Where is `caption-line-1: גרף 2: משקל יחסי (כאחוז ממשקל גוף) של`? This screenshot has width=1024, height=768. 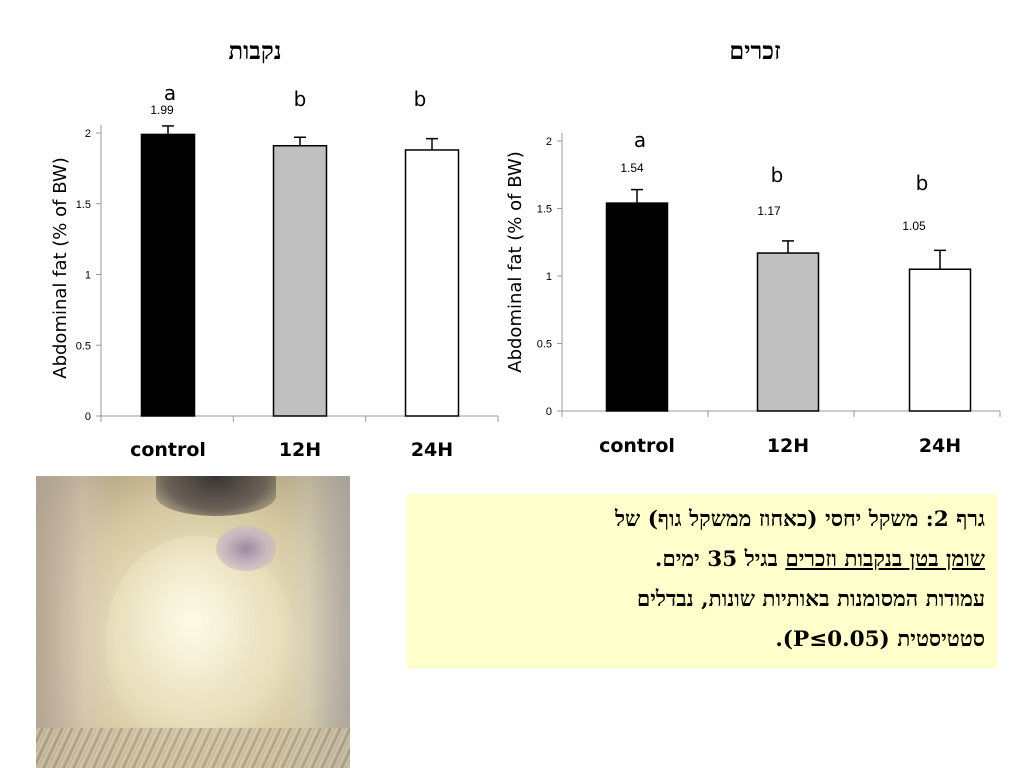
caption-line-1: גרף 2: משקל יחסי (כאחוז ממשקל גוף) של is located at coordinates (799, 519).